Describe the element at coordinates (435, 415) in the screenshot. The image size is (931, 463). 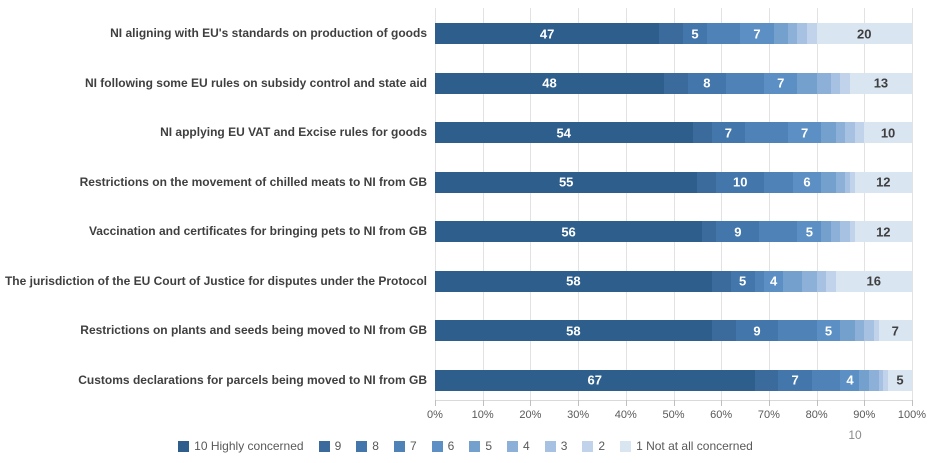
I see `x-tick-label: 0%` at that location.